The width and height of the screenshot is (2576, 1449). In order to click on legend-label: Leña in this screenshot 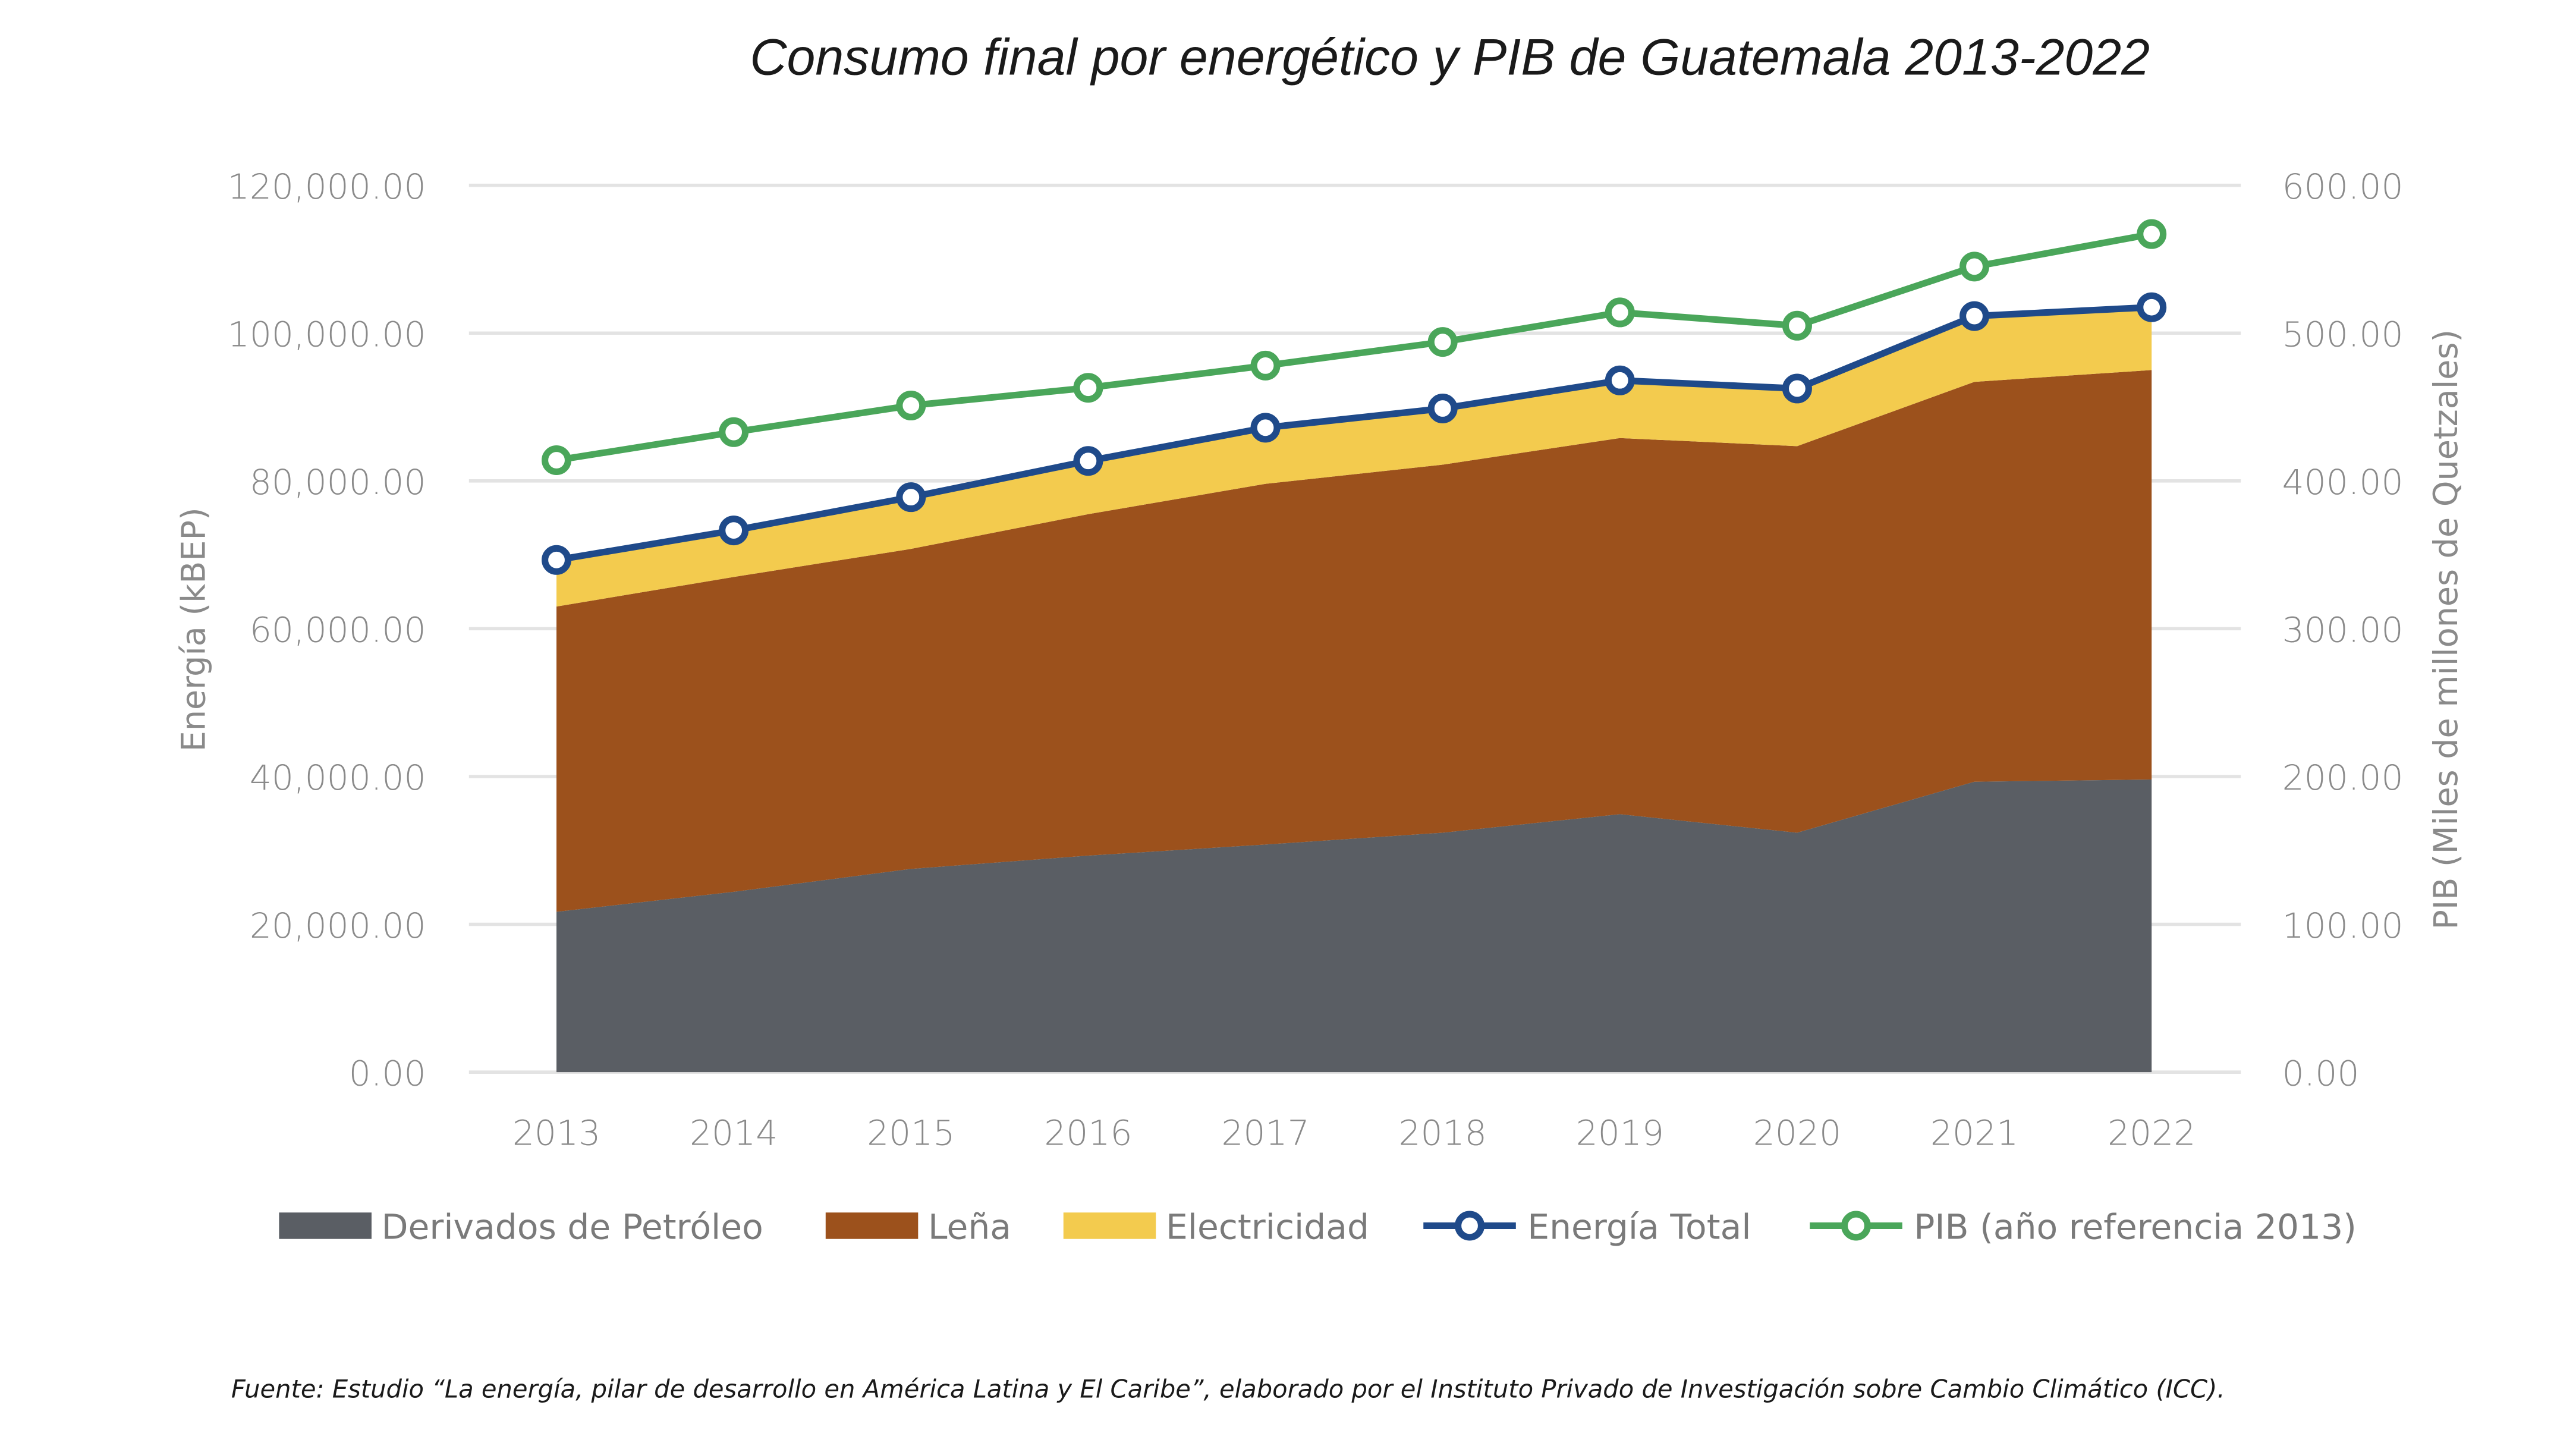, I will do `click(969, 1227)`.